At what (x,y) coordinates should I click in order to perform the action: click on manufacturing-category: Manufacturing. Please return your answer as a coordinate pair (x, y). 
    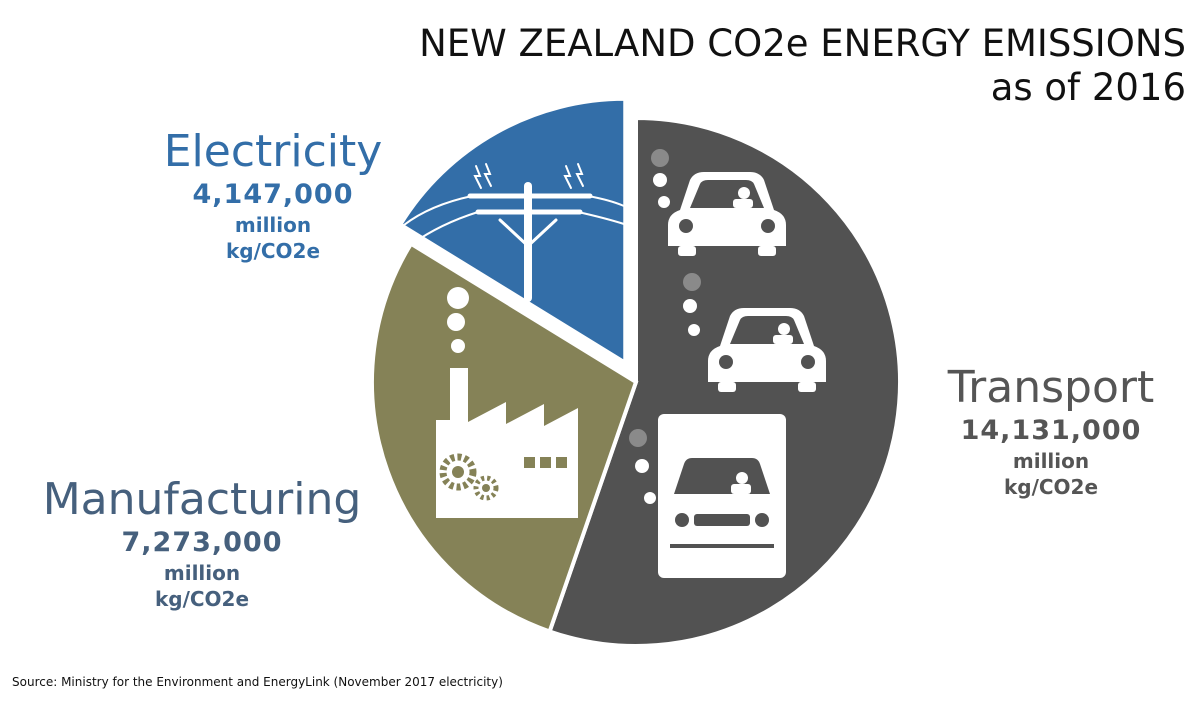
    Looking at the image, I should click on (202, 499).